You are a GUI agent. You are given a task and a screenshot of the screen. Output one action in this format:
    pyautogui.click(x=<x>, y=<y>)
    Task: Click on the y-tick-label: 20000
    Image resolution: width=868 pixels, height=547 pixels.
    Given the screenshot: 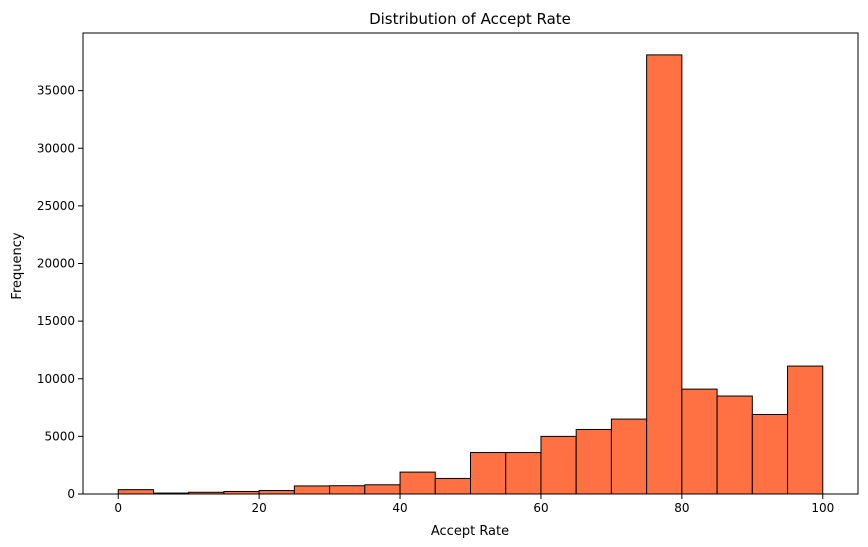 What is the action you would take?
    pyautogui.click(x=56, y=264)
    